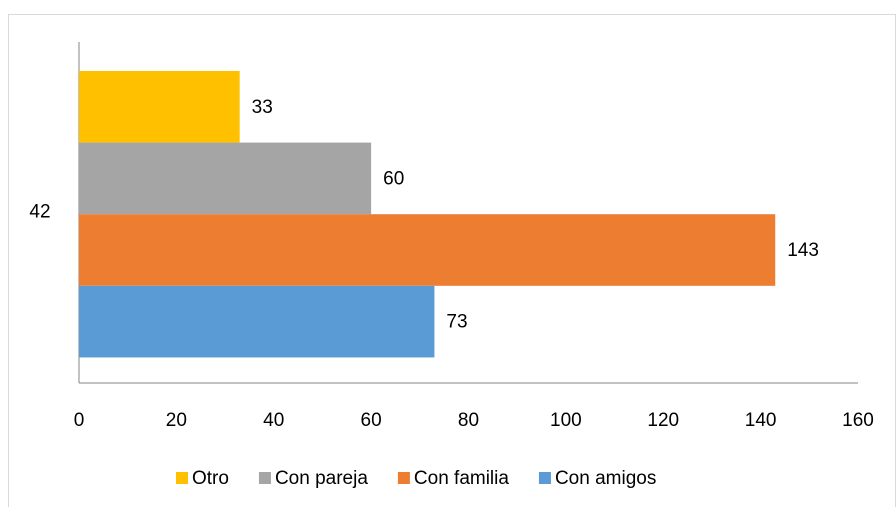 This screenshot has height=512, width=896. What do you see at coordinates (273, 420) in the screenshot?
I see `x-tick-label: 40` at bounding box center [273, 420].